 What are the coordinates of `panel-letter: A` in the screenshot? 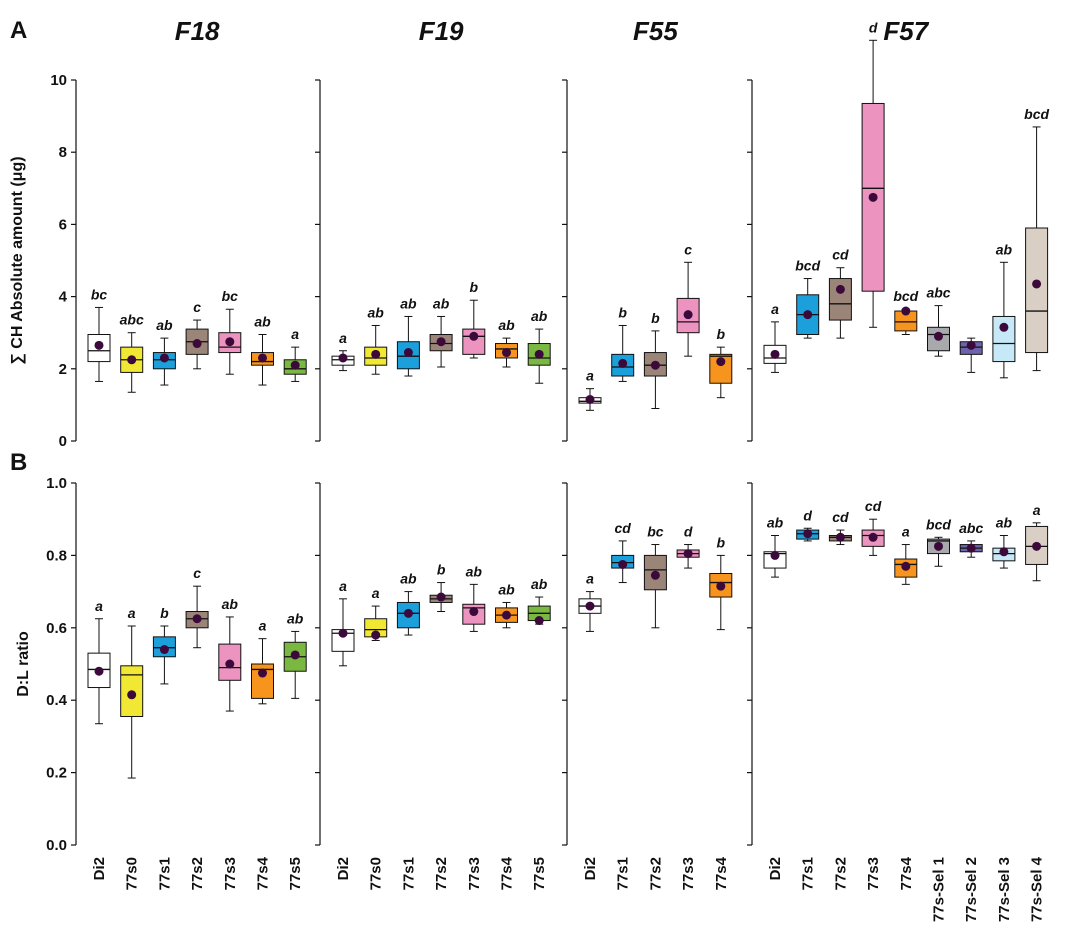 It's located at (18, 30).